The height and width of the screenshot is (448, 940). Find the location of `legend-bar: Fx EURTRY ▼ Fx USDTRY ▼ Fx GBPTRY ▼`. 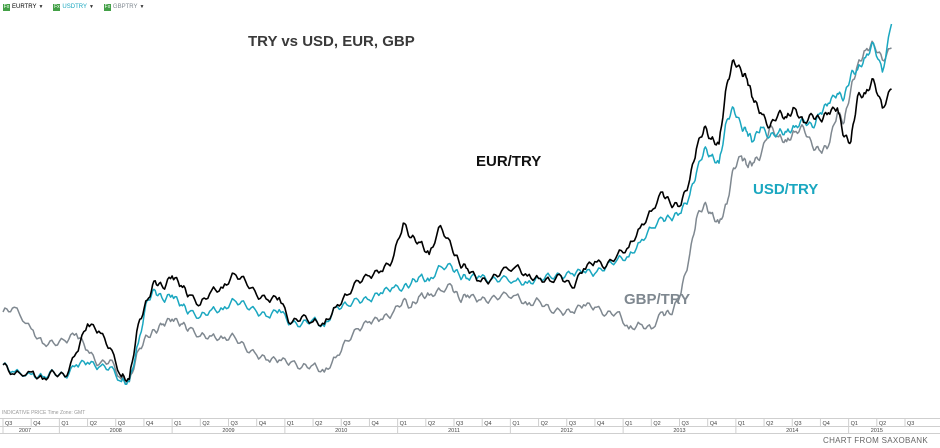

legend-bar: Fx EURTRY ▼ Fx USDTRY ▼ Fx GBPTRY ▼ is located at coordinates (470, 7).